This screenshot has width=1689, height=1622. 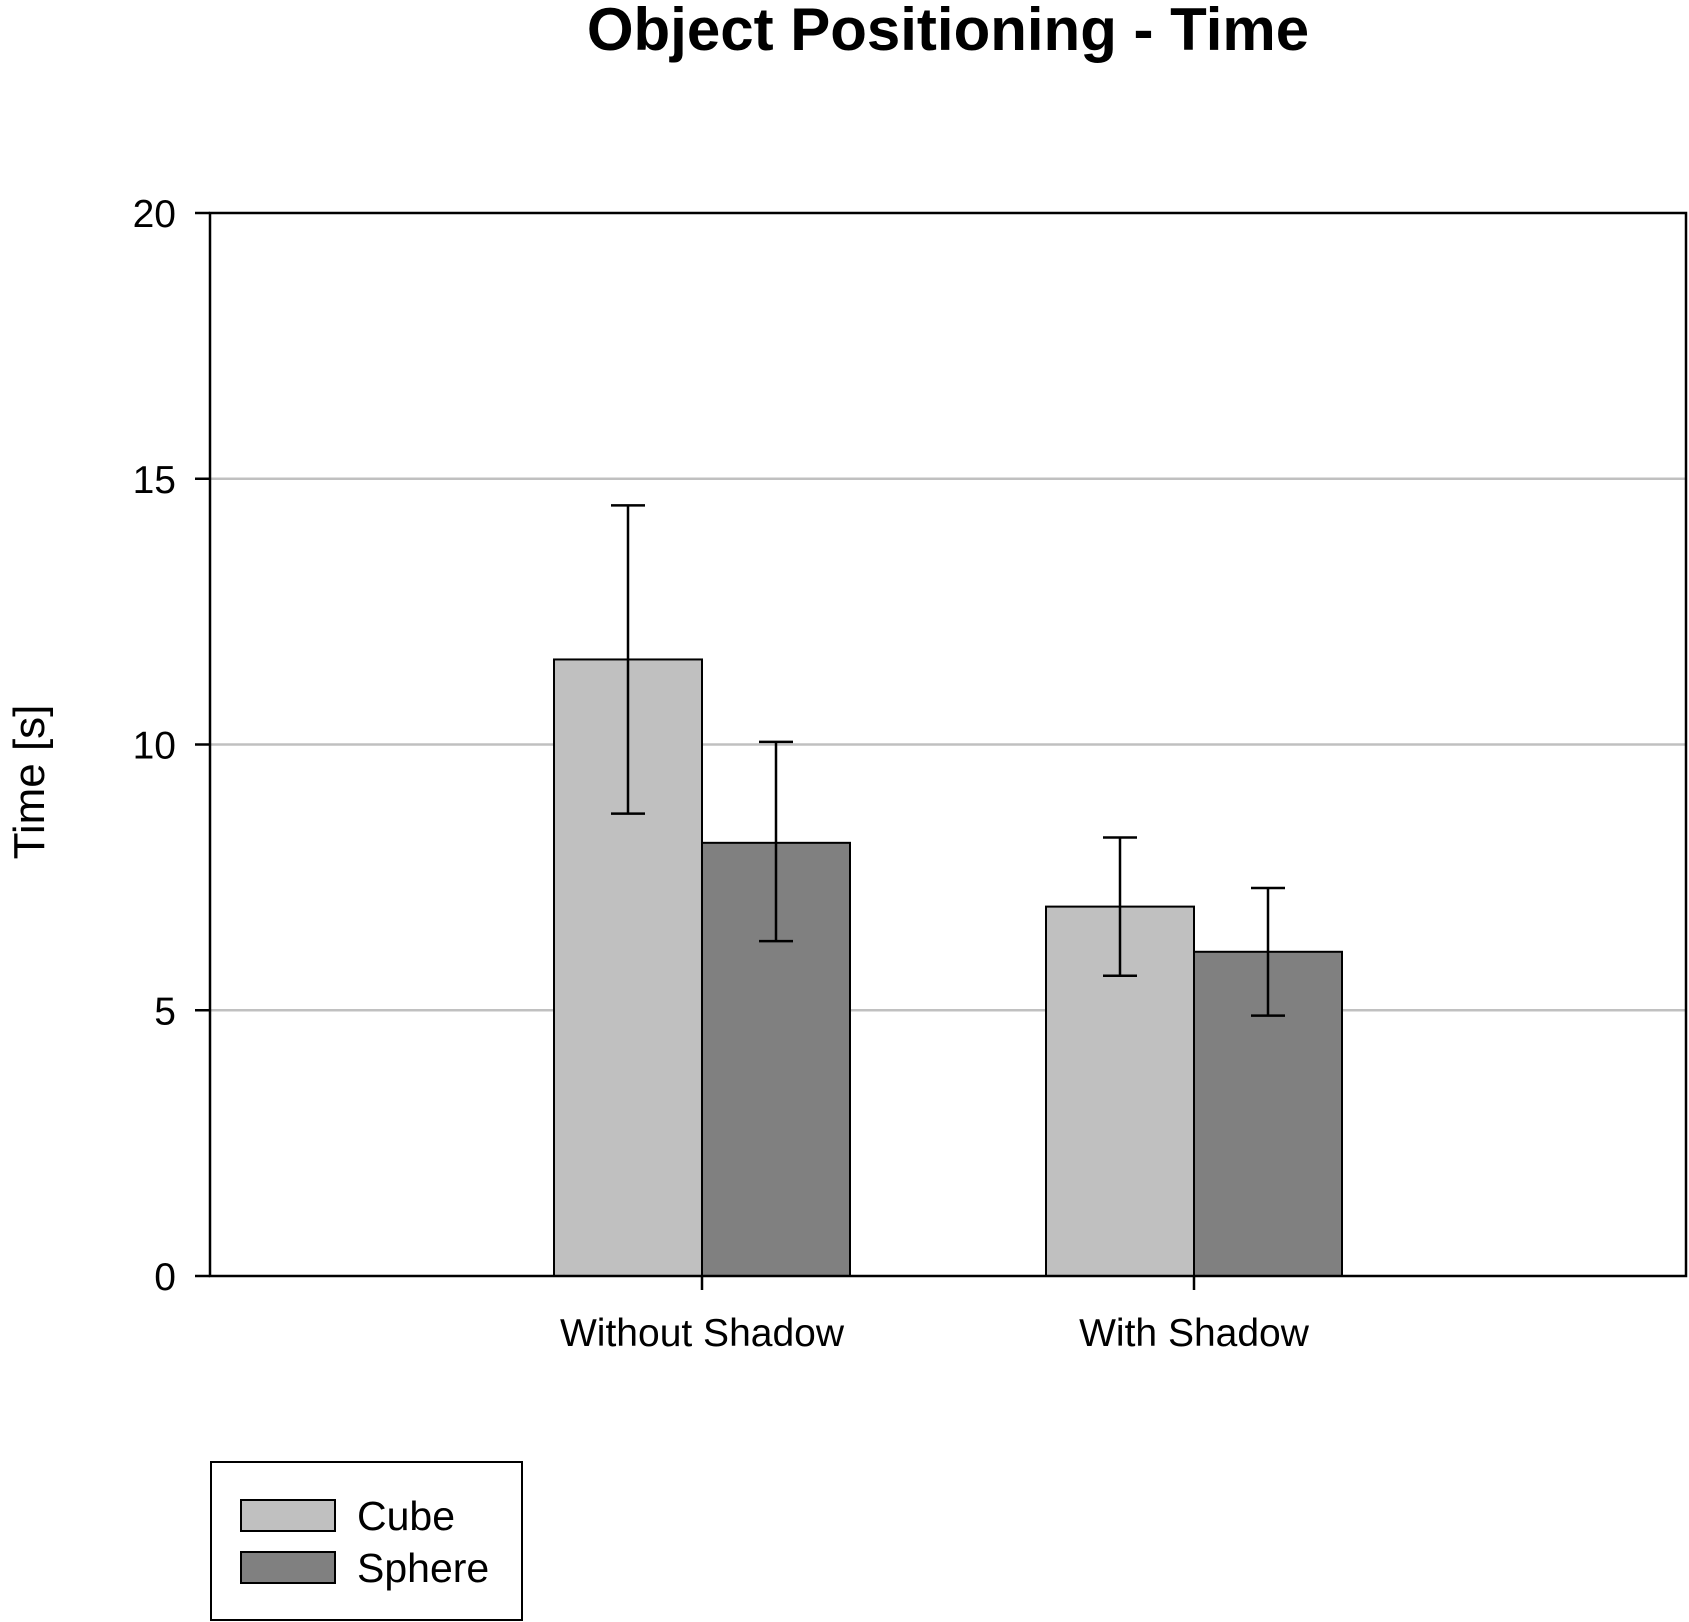 What do you see at coordinates (948, 760) in the screenshot?
I see `error-bars` at bounding box center [948, 760].